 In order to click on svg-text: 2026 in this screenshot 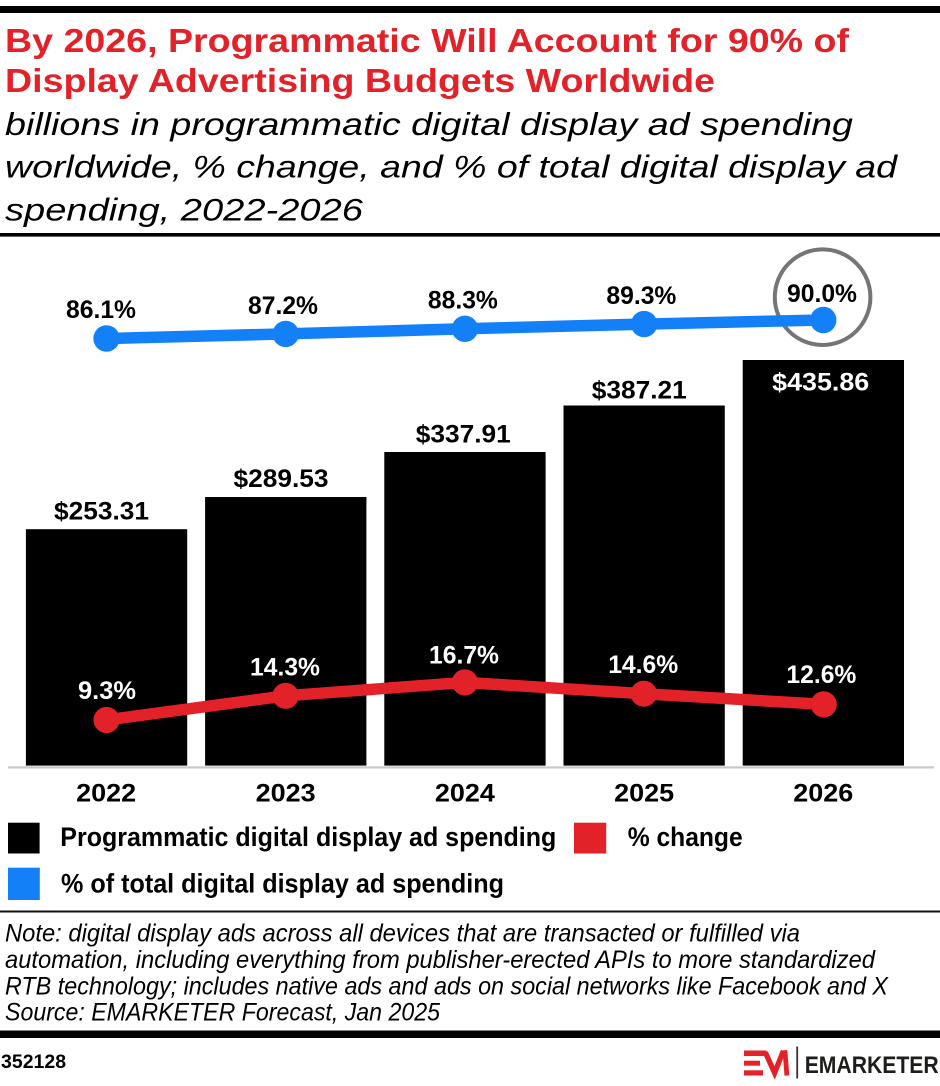, I will do `click(823, 794)`.